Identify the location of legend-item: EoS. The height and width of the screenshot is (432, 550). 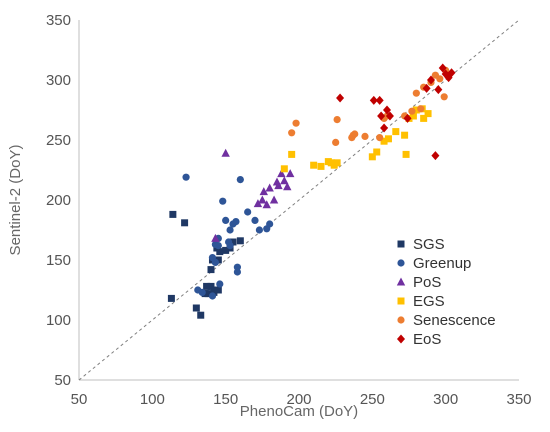
(419, 339).